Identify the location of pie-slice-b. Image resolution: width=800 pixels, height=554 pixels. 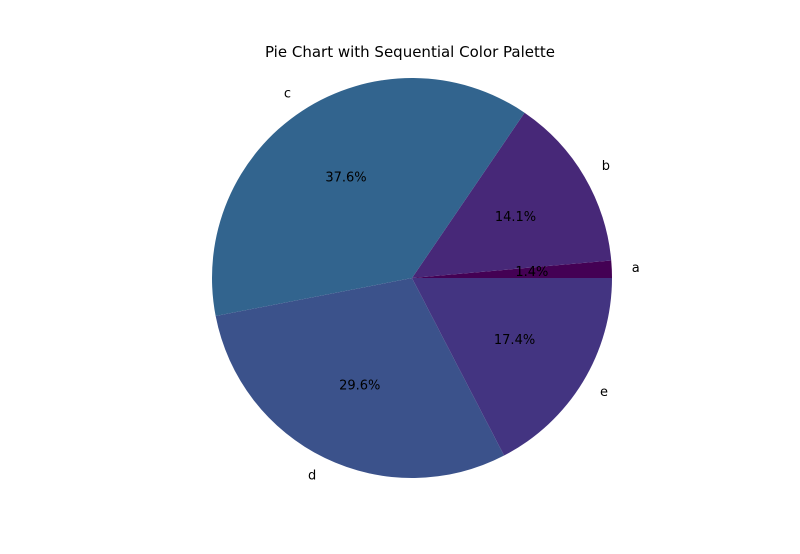
(512, 195).